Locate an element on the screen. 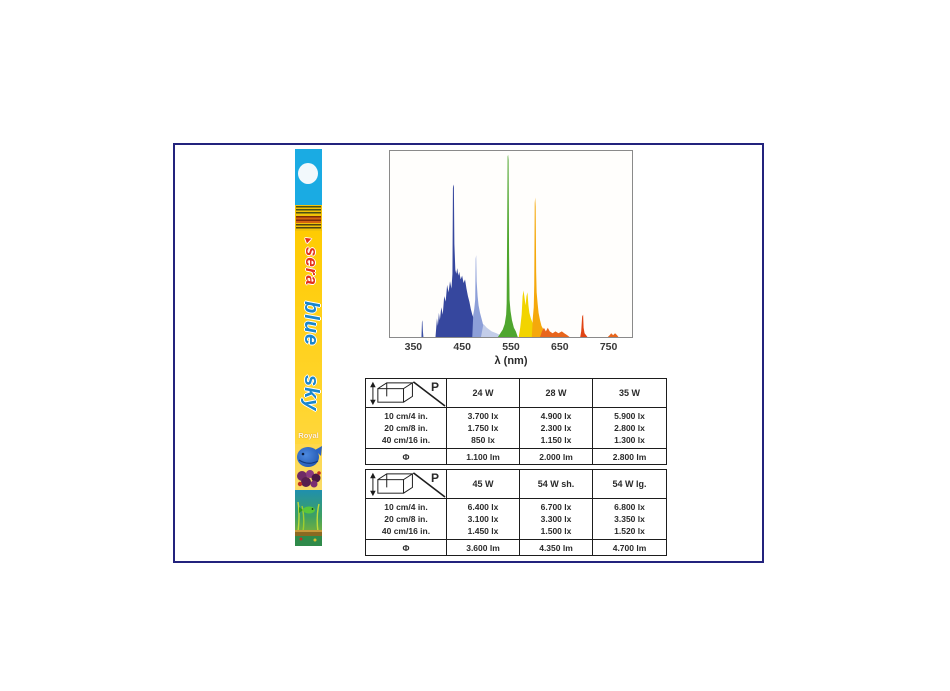  lux-value: 1.500 lx is located at coordinates (556, 531).